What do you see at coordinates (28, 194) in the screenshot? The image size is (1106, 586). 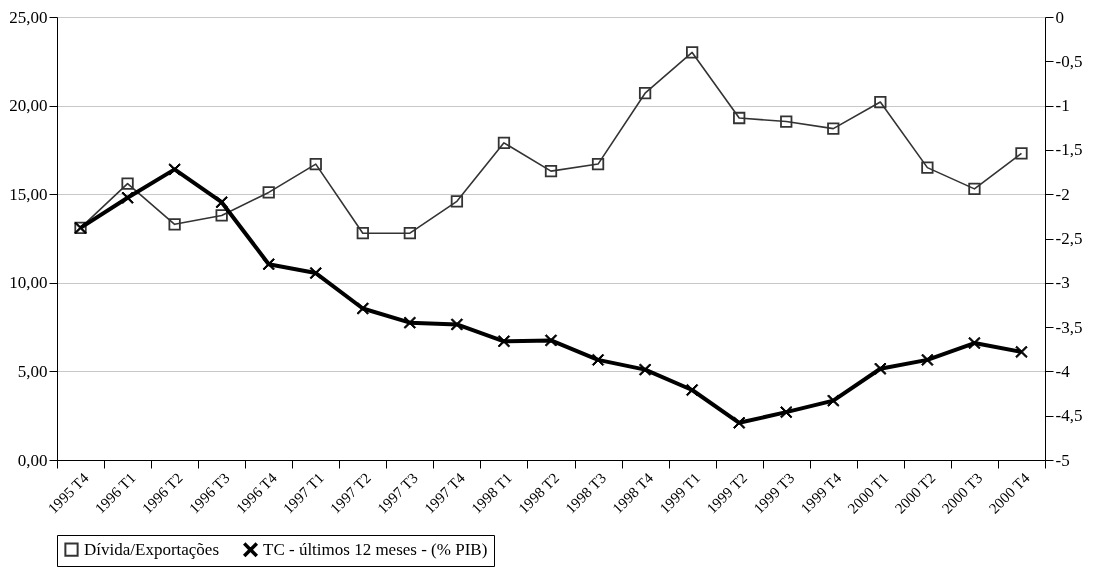 I see `y-tick-label: 15,00` at bounding box center [28, 194].